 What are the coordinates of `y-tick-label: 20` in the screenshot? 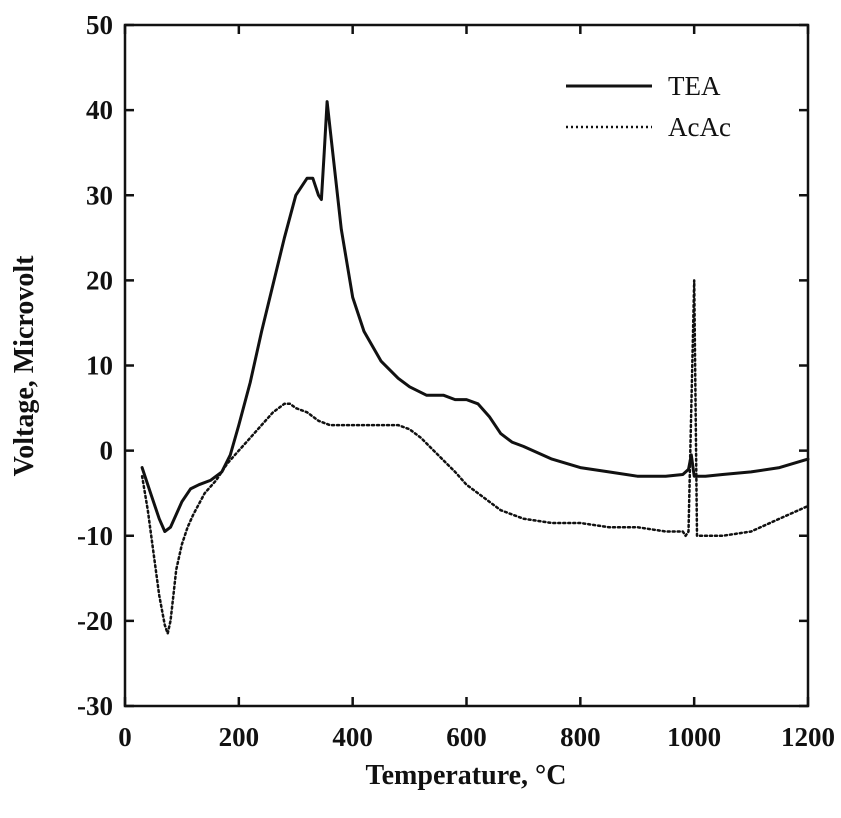 It's located at (99, 280).